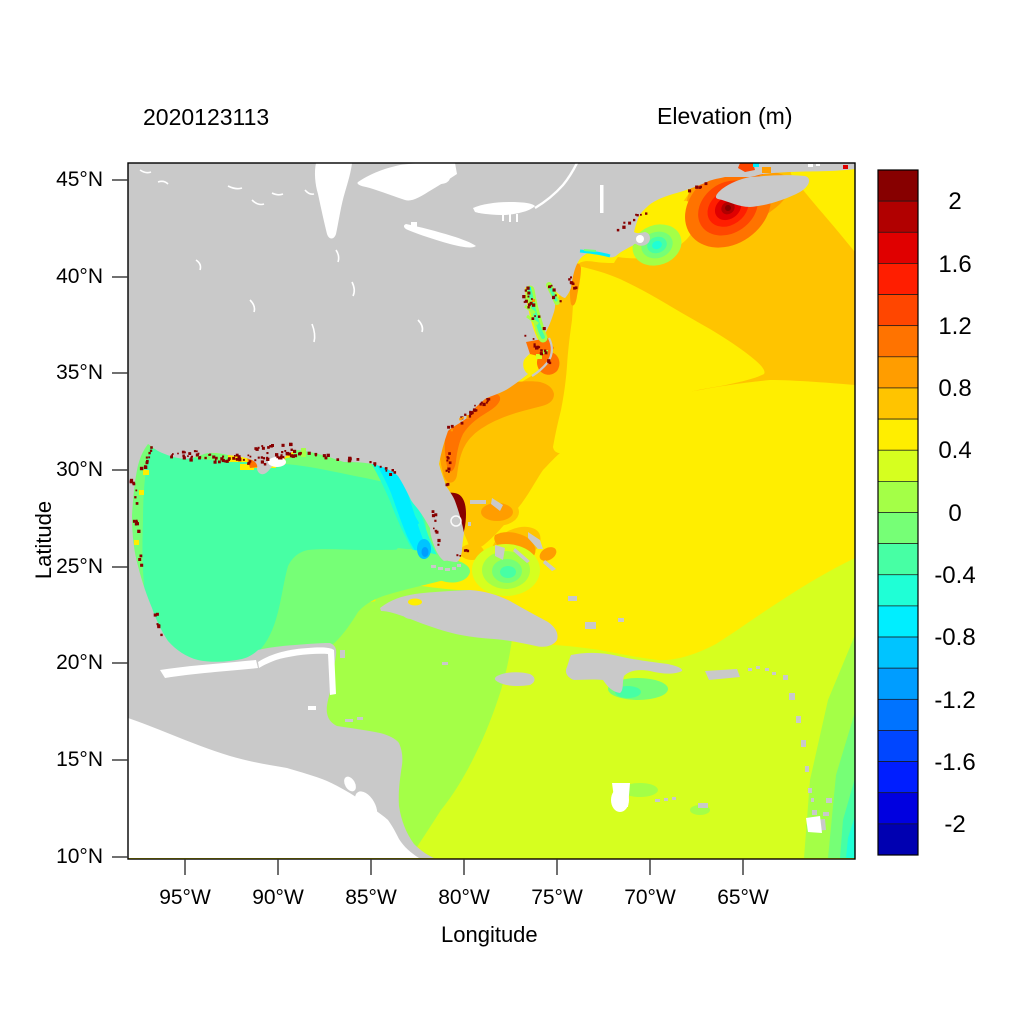  Describe the element at coordinates (602, 199) in the screenshot. I see `lake-champlain` at that location.